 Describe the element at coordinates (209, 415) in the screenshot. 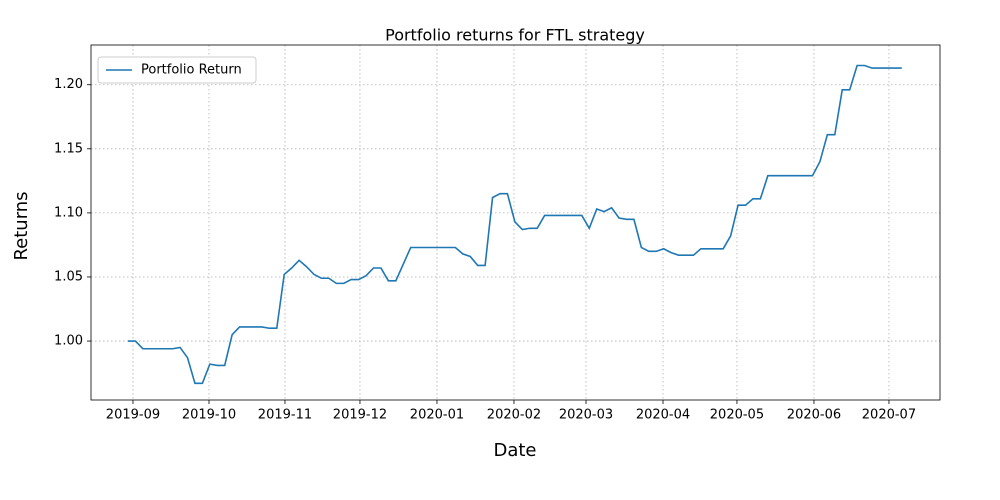

I see `x-tick-label: 2019-10` at that location.